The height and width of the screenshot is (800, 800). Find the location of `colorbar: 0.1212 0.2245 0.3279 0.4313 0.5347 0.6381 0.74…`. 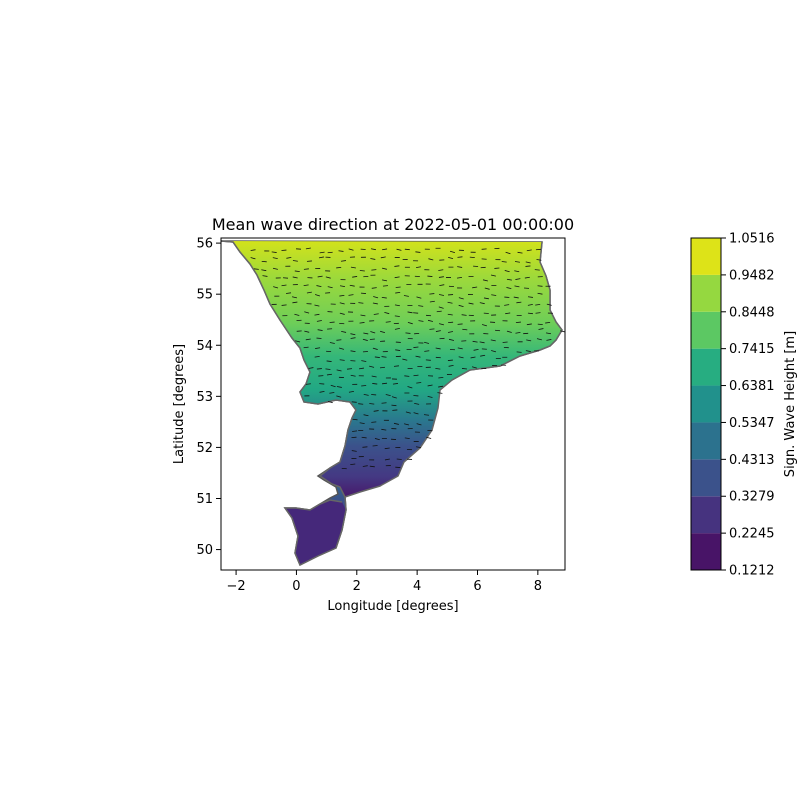

colorbar: 0.1212 0.2245 0.3279 0.4313 0.5347 0.6381 0.74… is located at coordinates (733, 405).